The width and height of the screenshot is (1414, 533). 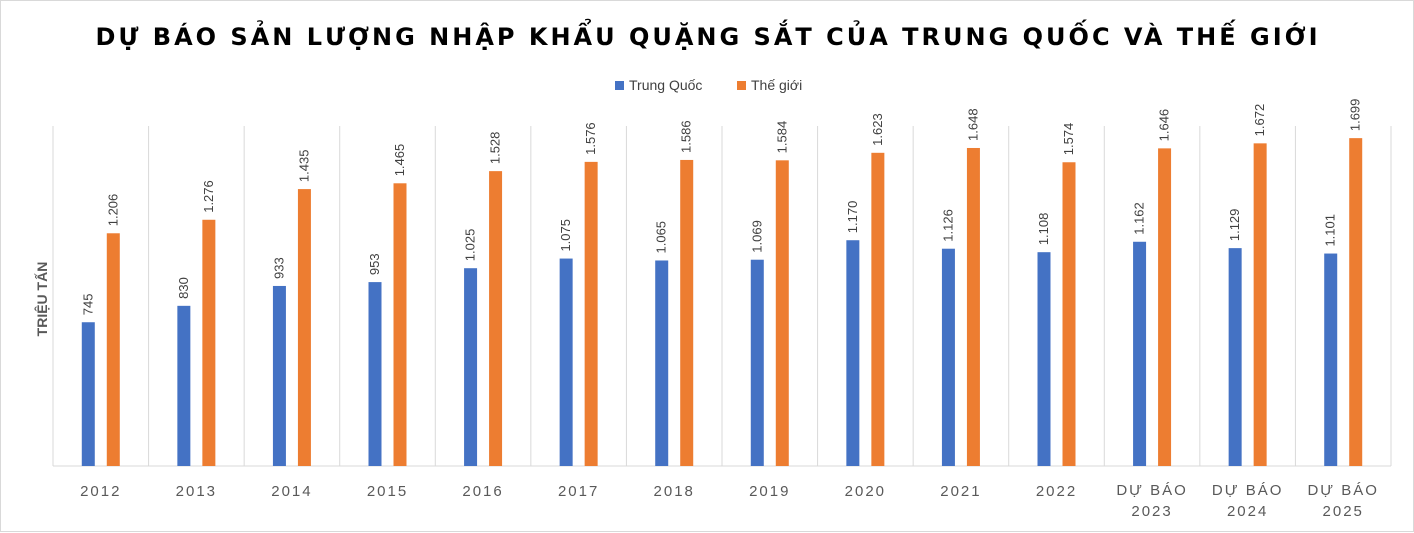 What do you see at coordinates (1247, 511) in the screenshot?
I see `x-tick-label-12-1: 2024` at bounding box center [1247, 511].